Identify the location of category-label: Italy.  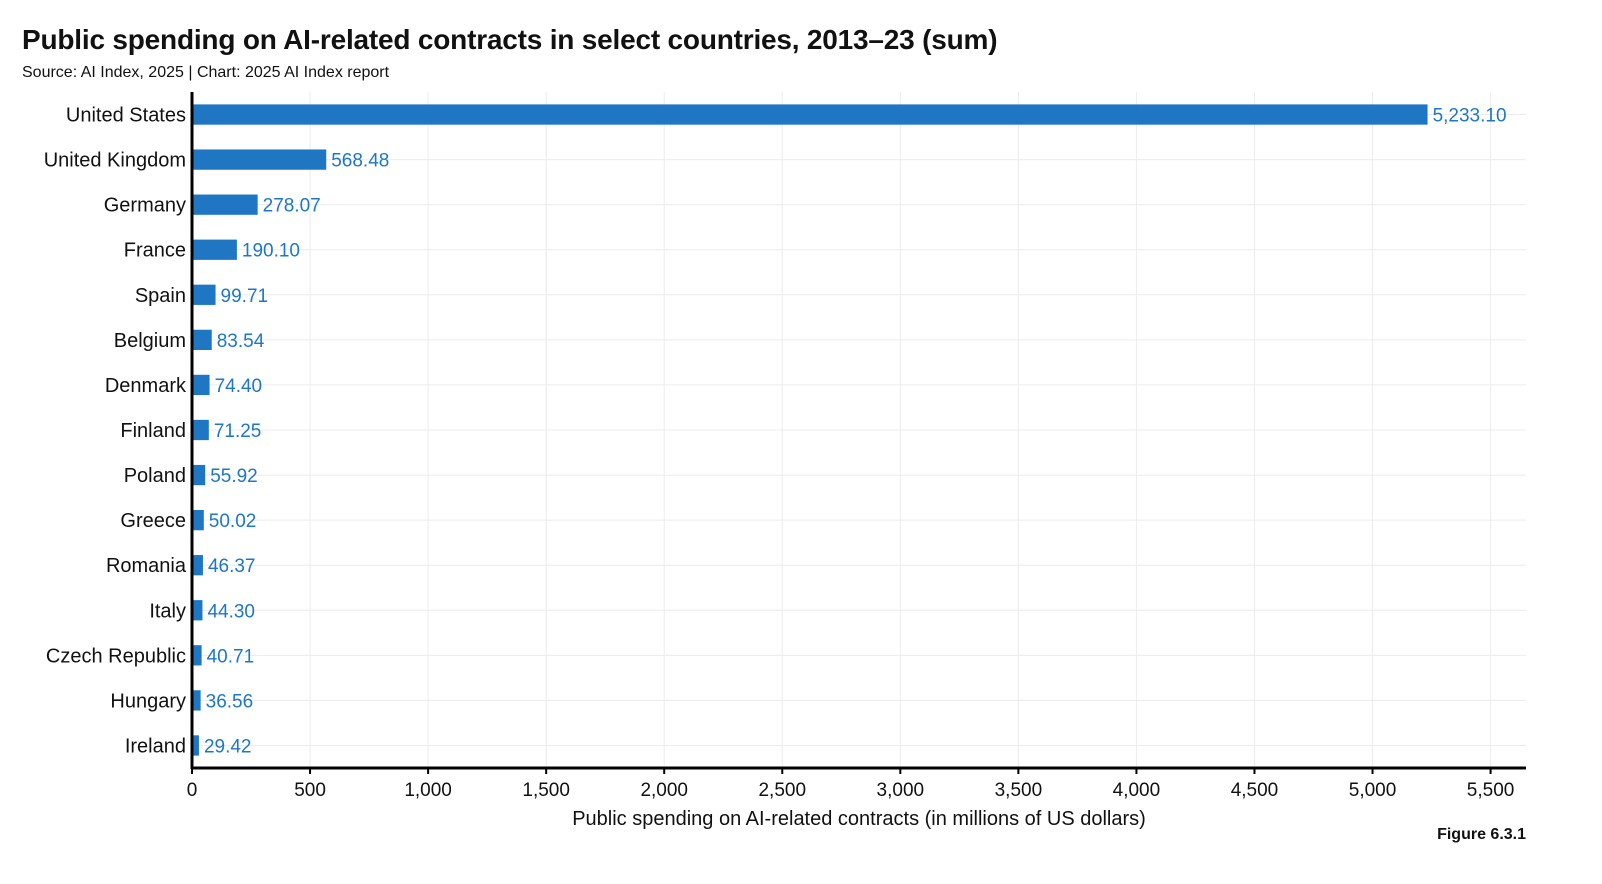
(167, 611).